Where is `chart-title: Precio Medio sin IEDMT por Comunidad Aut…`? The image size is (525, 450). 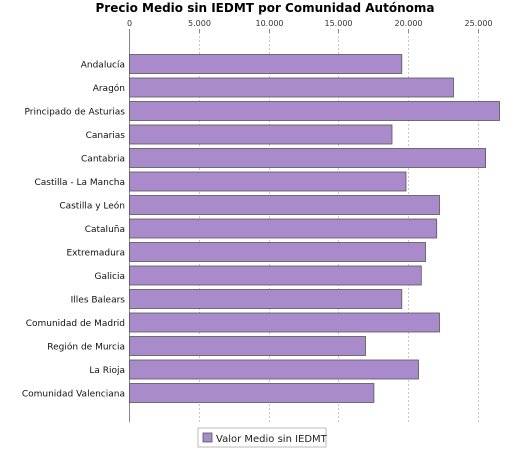
chart-title: Precio Medio sin IEDMT por Comunidad Aut… is located at coordinates (265, 8).